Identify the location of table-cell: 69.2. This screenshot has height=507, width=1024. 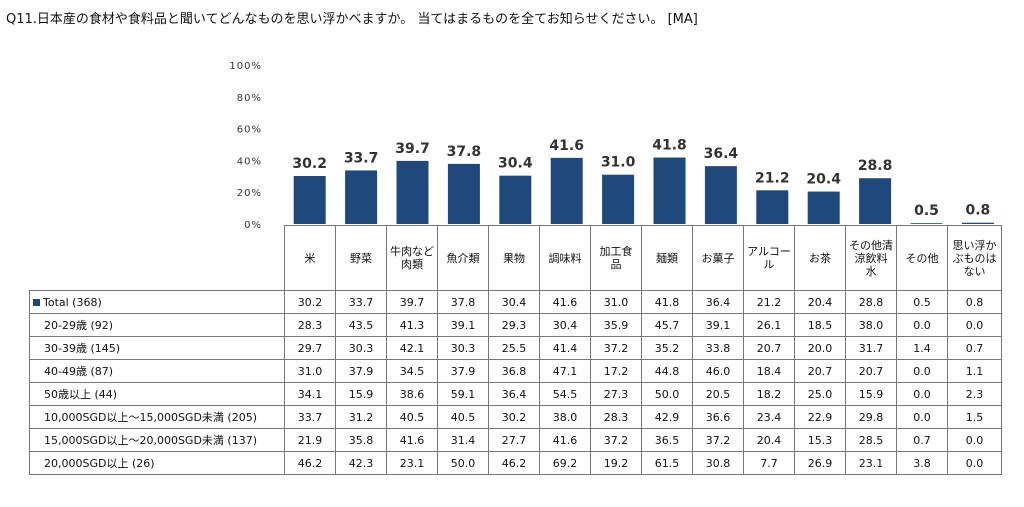
(565, 463).